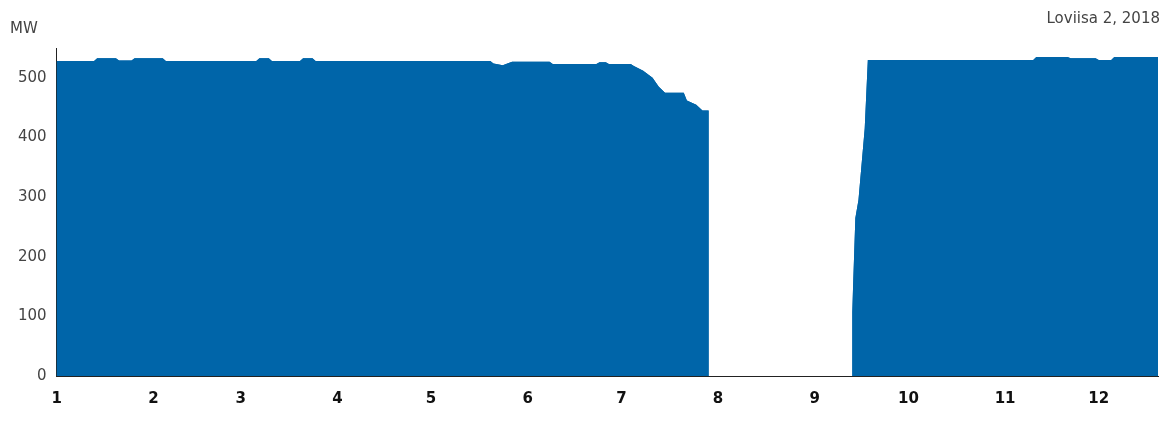 The height and width of the screenshot is (422, 1172). I want to click on x-tick-label: 5, so click(431, 397).